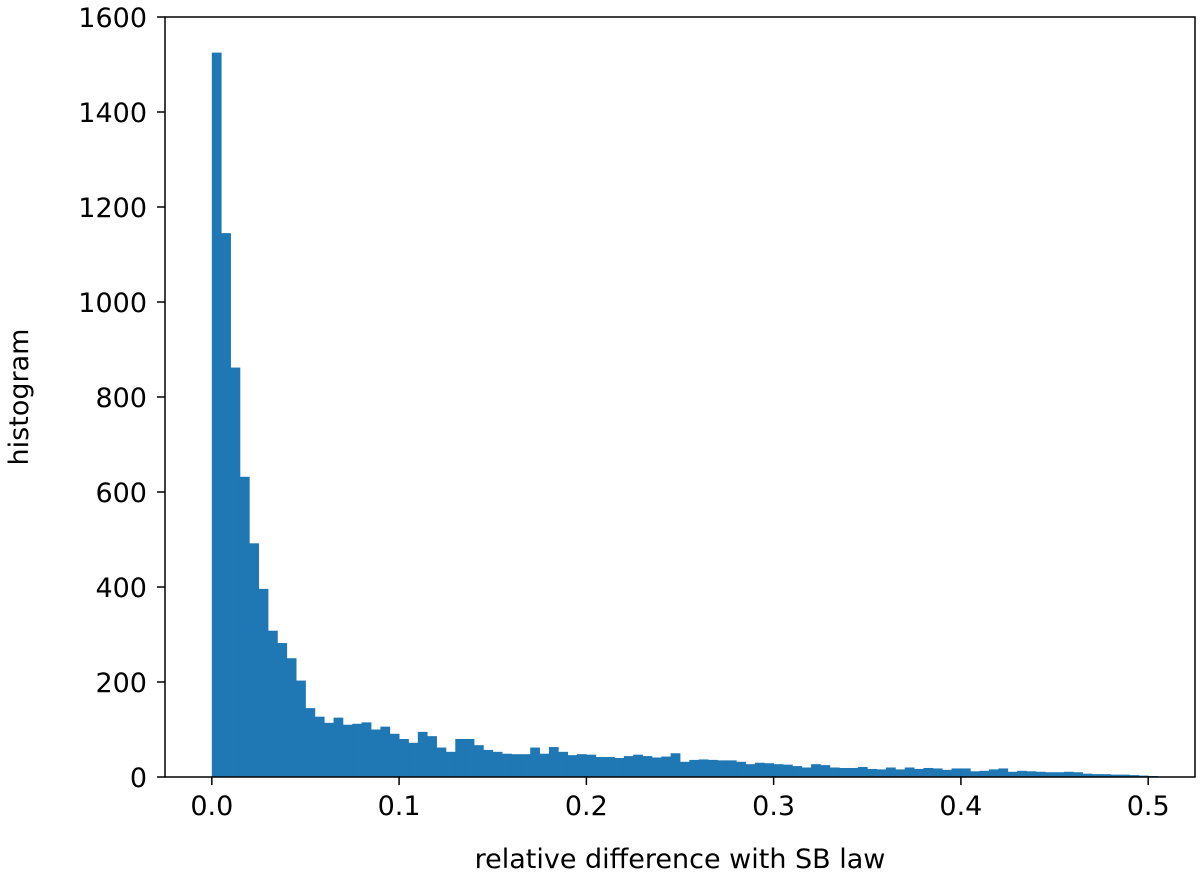  What do you see at coordinates (121, 588) in the screenshot?
I see `y-tick-label: 400` at bounding box center [121, 588].